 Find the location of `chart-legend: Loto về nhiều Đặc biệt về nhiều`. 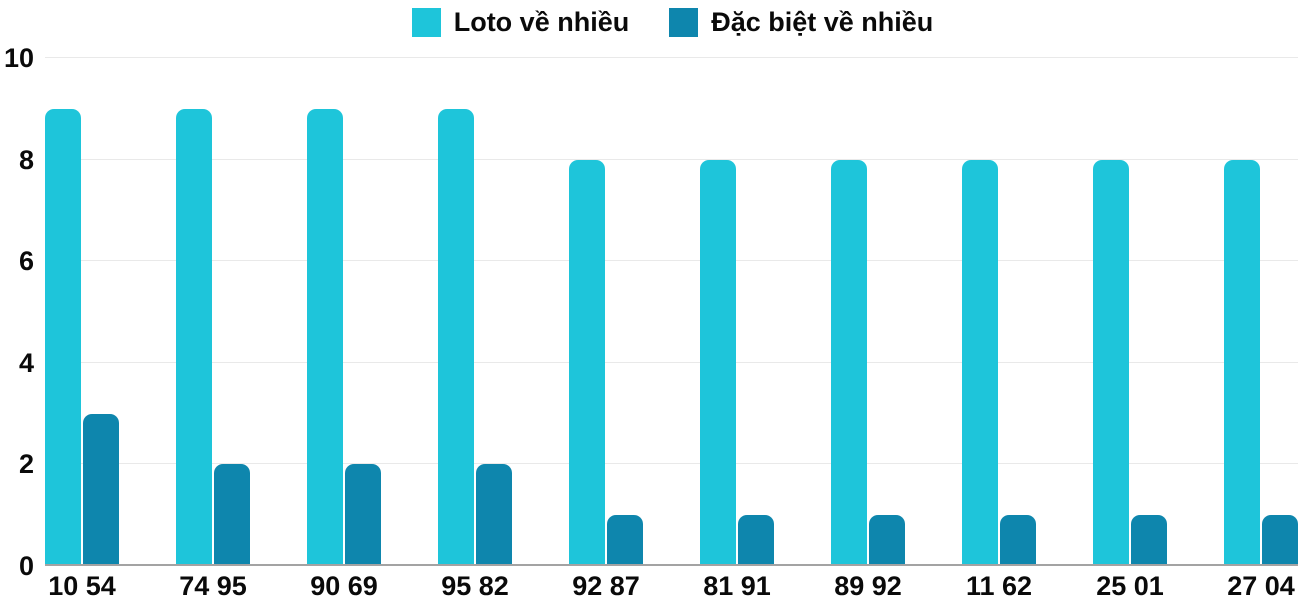

chart-legend: Loto về nhiều Đặc biệt về nhiều is located at coordinates (672, 22).